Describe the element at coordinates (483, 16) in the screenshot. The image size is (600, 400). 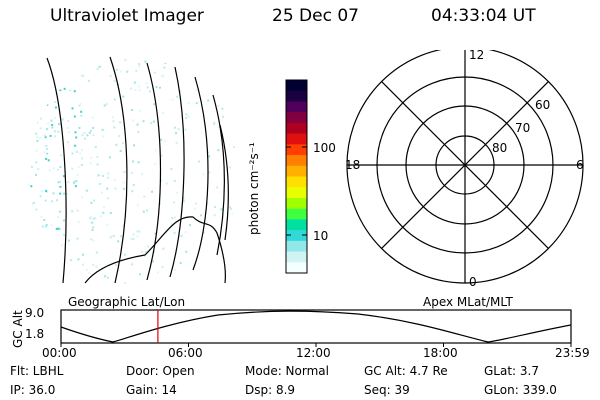
I see `time-label: 04:33:04 UT` at that location.